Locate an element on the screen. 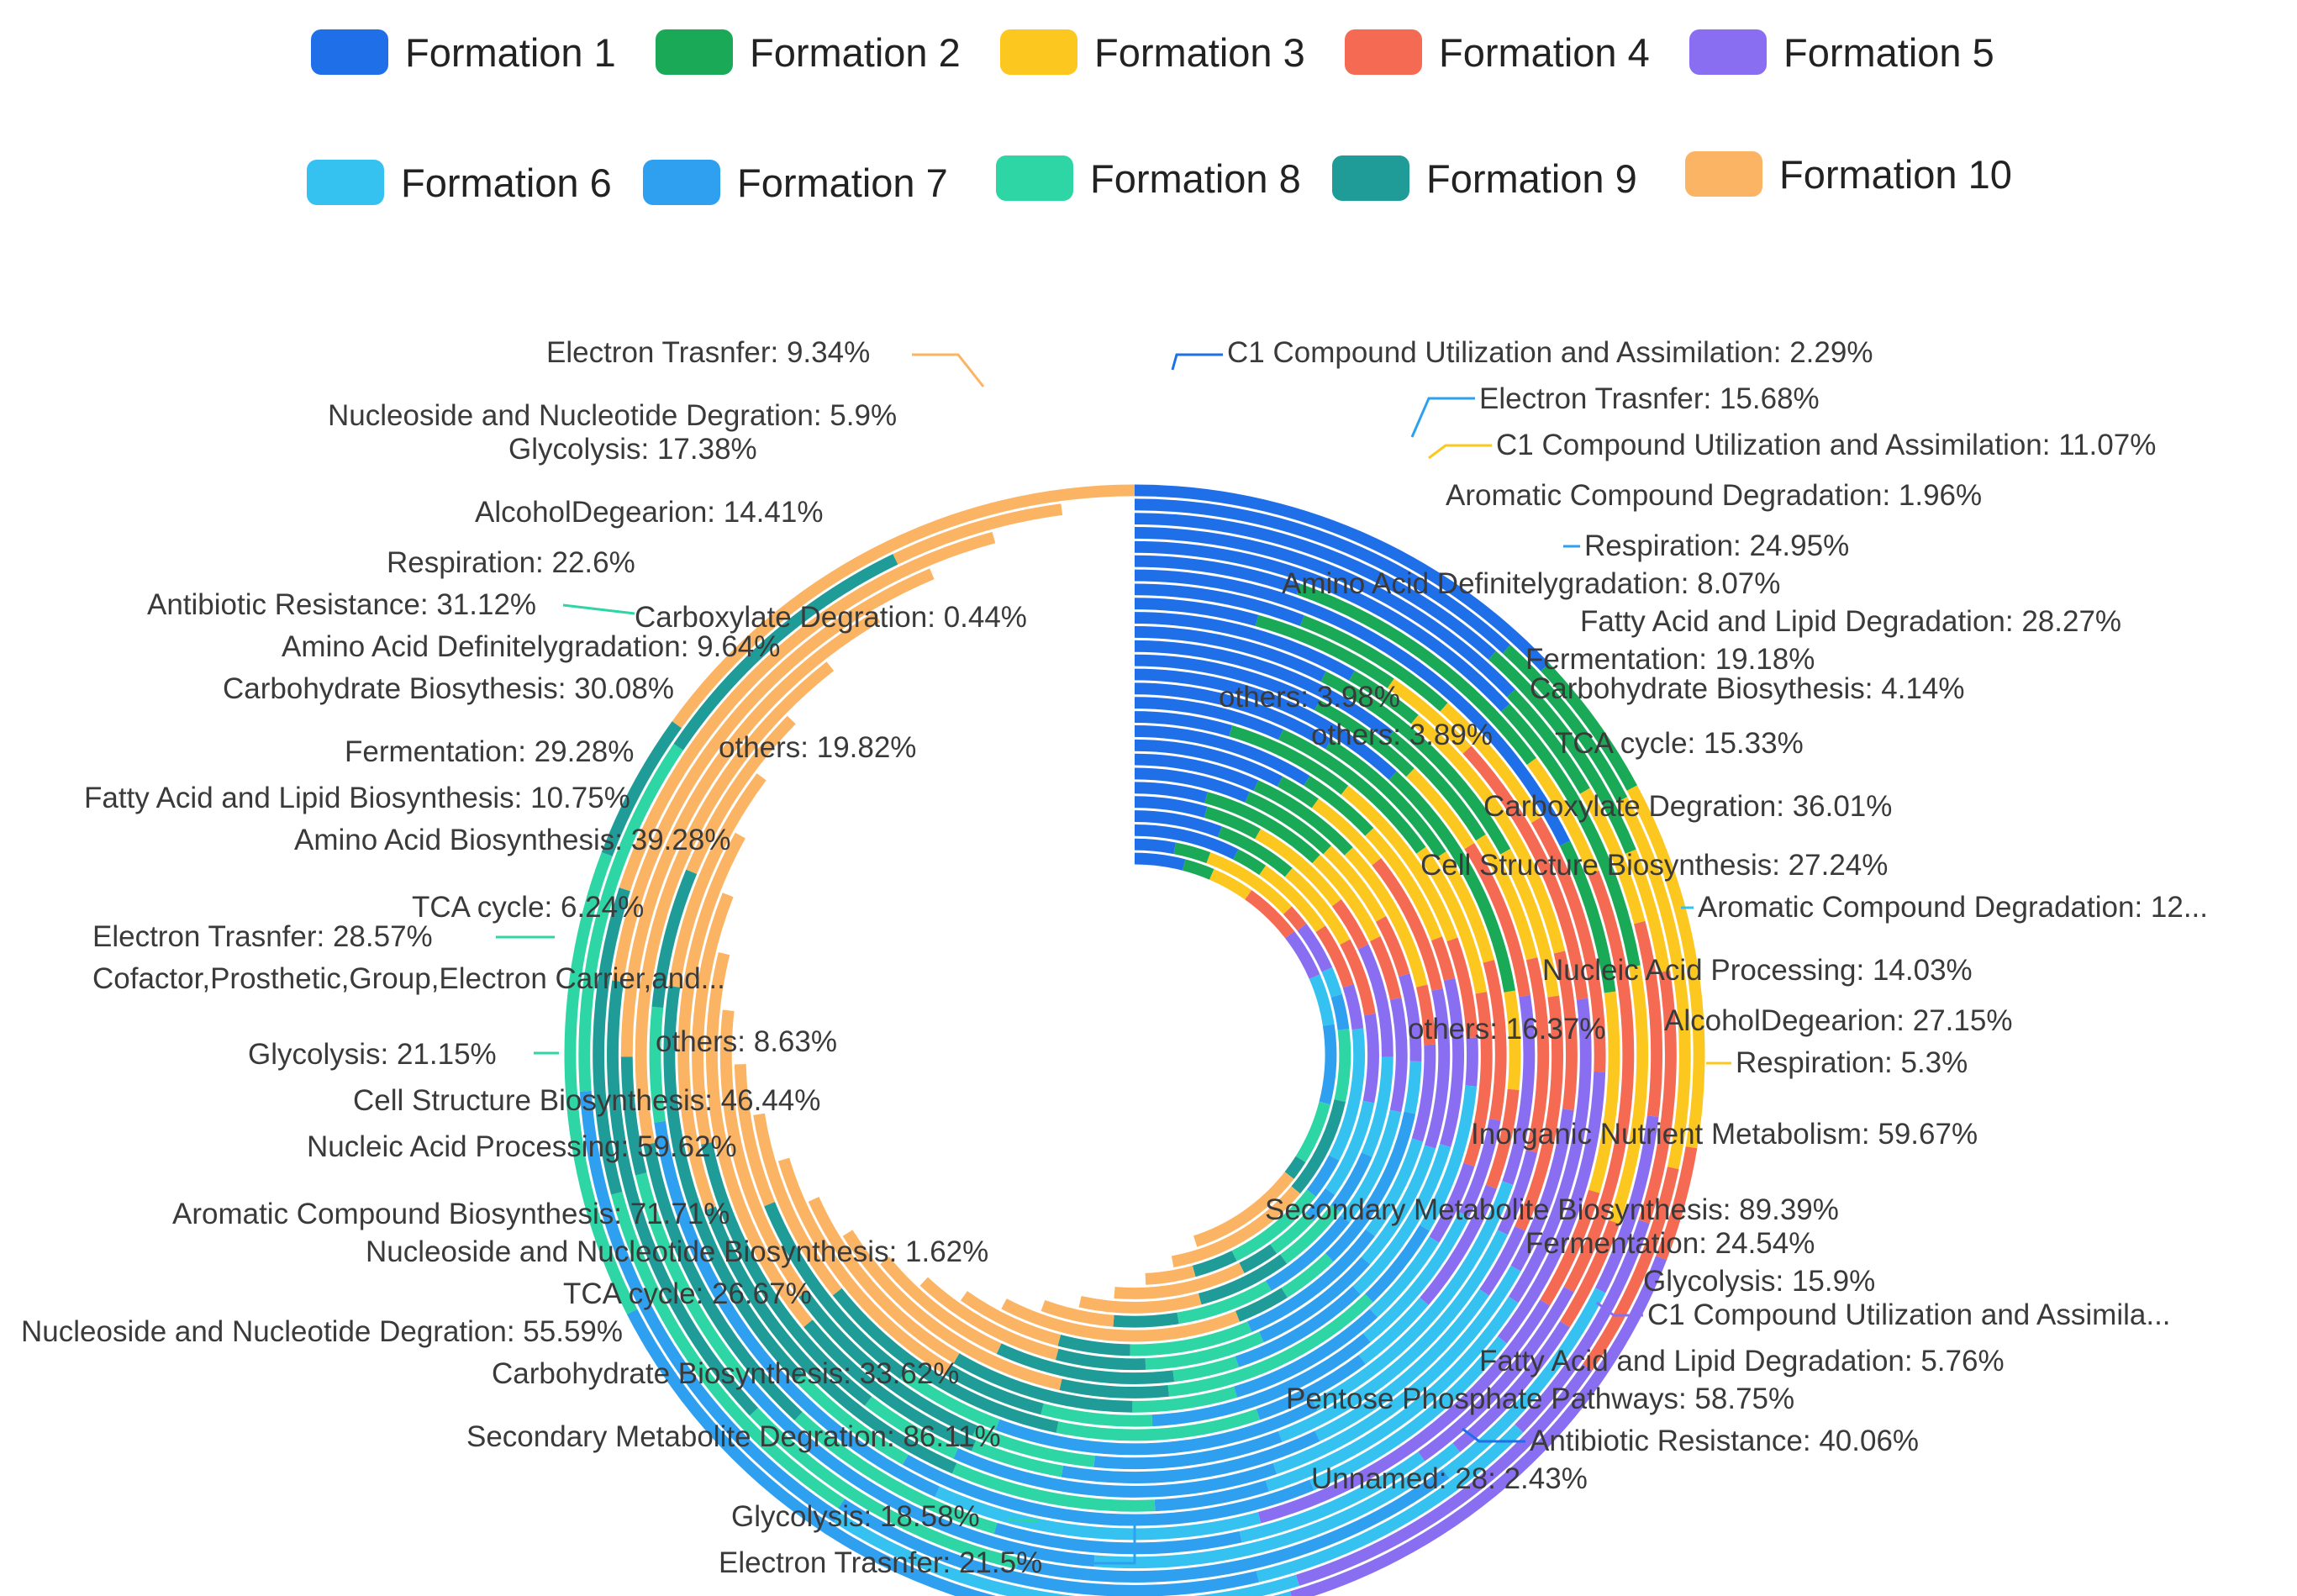 The width and height of the screenshot is (2297, 1596). legend-item-formation-3: Formation 3 is located at coordinates (1152, 52).